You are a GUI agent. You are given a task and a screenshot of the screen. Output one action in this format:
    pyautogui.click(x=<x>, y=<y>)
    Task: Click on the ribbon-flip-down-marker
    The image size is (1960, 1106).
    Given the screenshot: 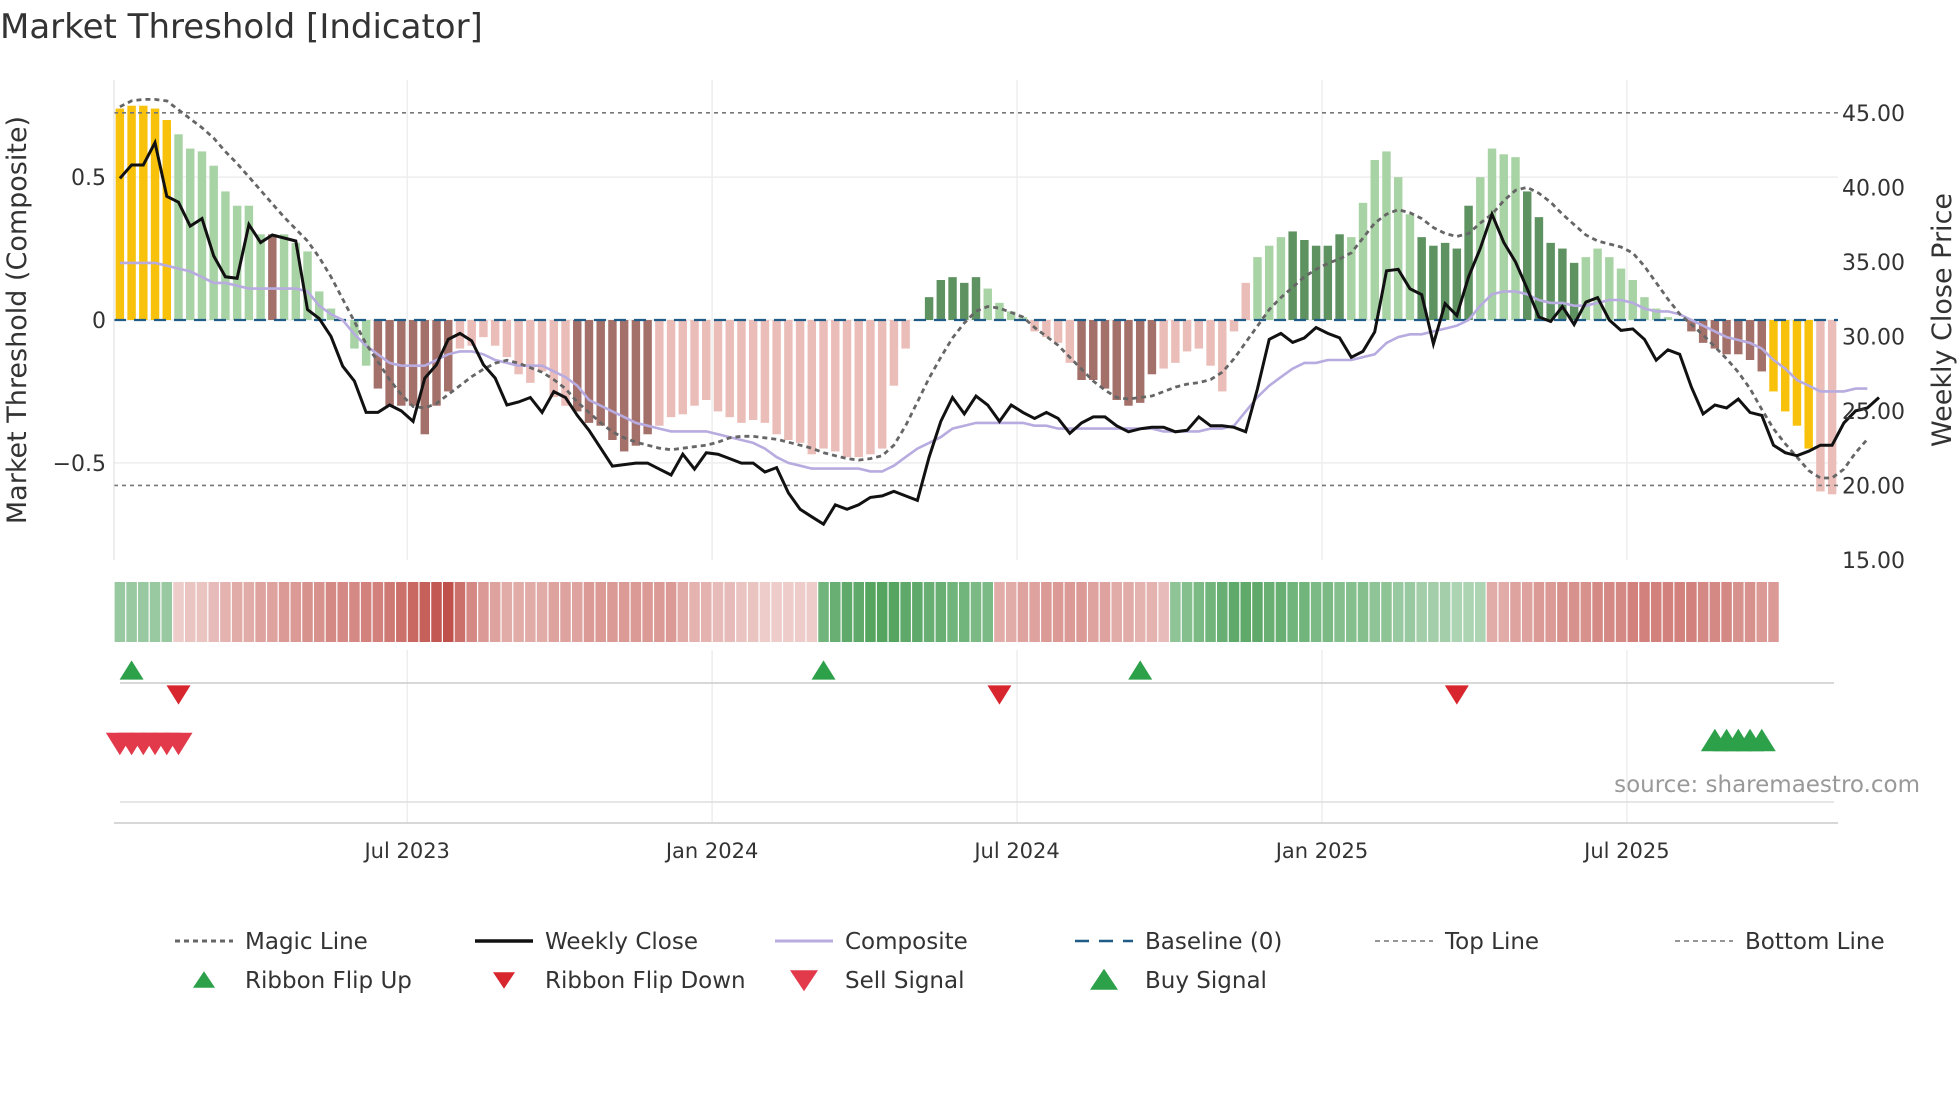 What is the action you would take?
    pyautogui.click(x=999, y=695)
    